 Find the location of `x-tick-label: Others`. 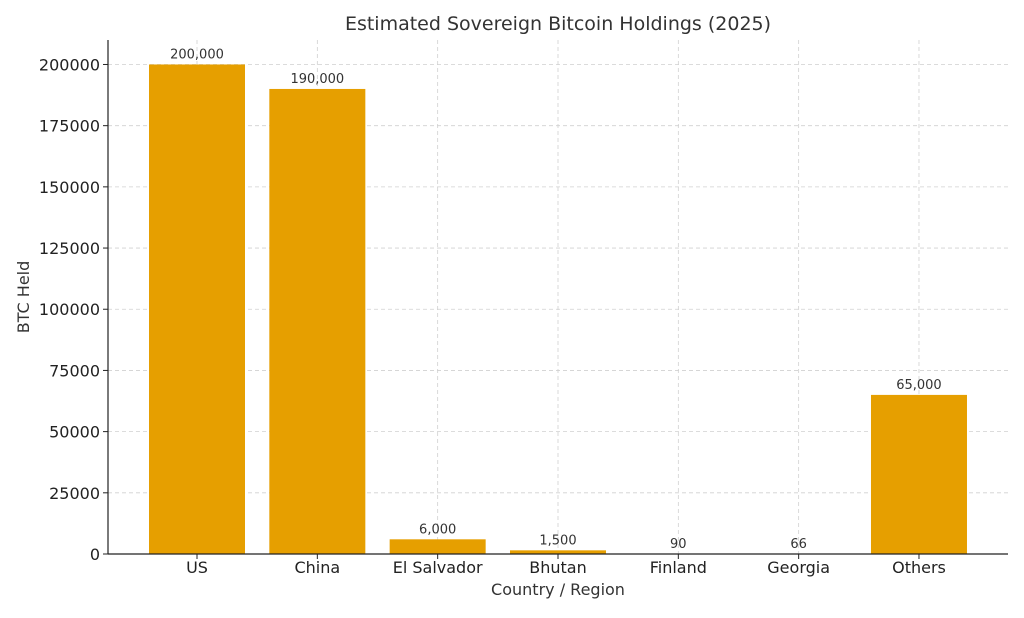

x-tick-label: Others is located at coordinates (919, 567).